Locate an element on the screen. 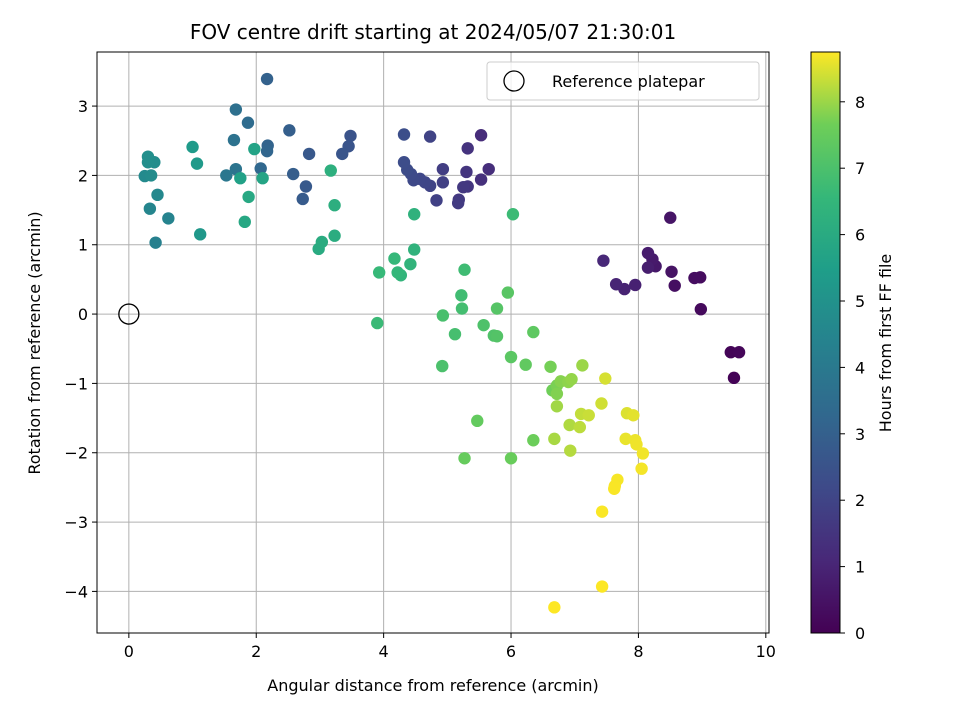  colorbar: 0 1 2 3 4 5 6 7 8 Hours from first FF file is located at coordinates (852, 347).